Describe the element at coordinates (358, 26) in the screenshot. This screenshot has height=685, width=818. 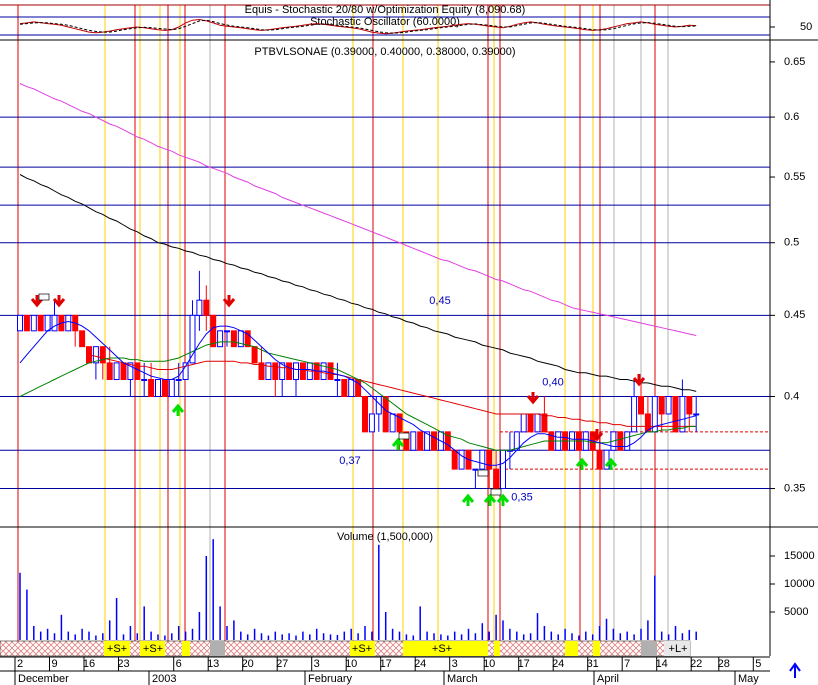
I see `stochastic-line` at that location.